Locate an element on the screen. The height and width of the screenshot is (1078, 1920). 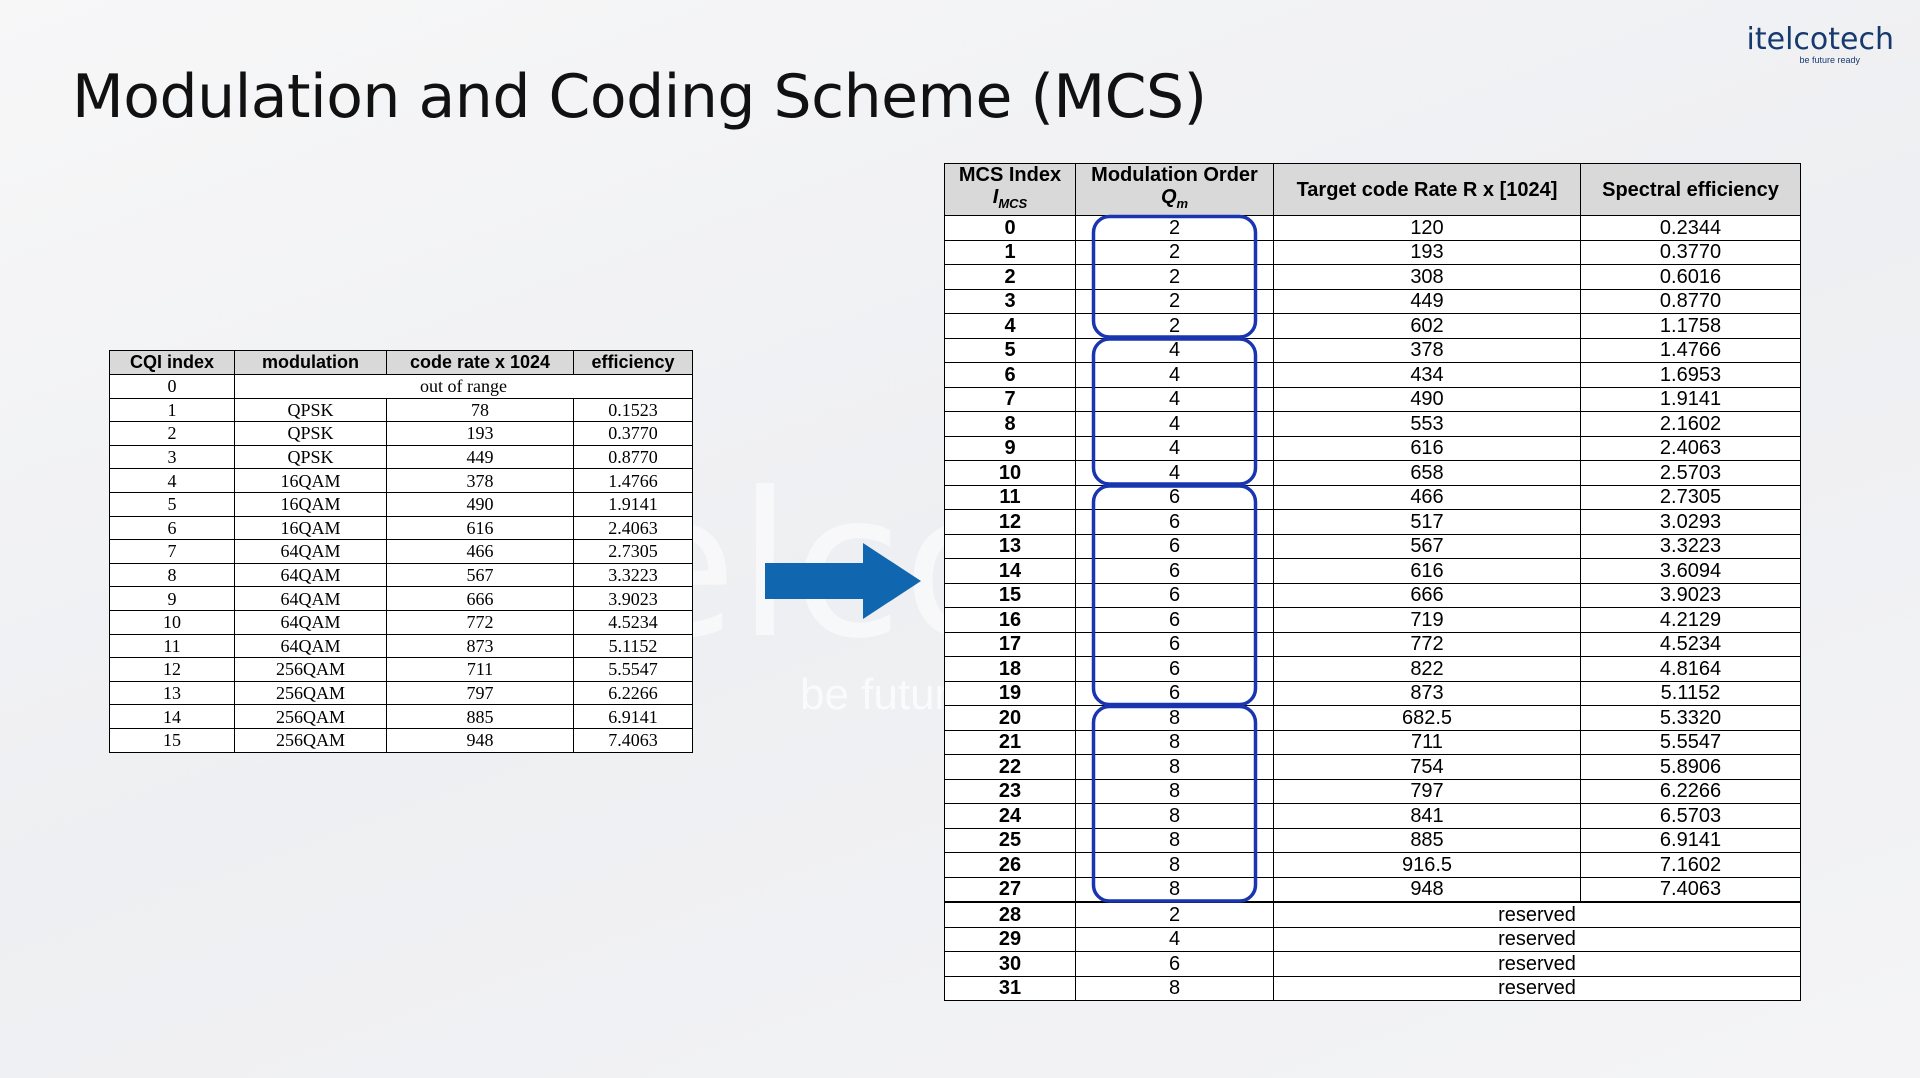
table-cell: 466 is located at coordinates (480, 551).